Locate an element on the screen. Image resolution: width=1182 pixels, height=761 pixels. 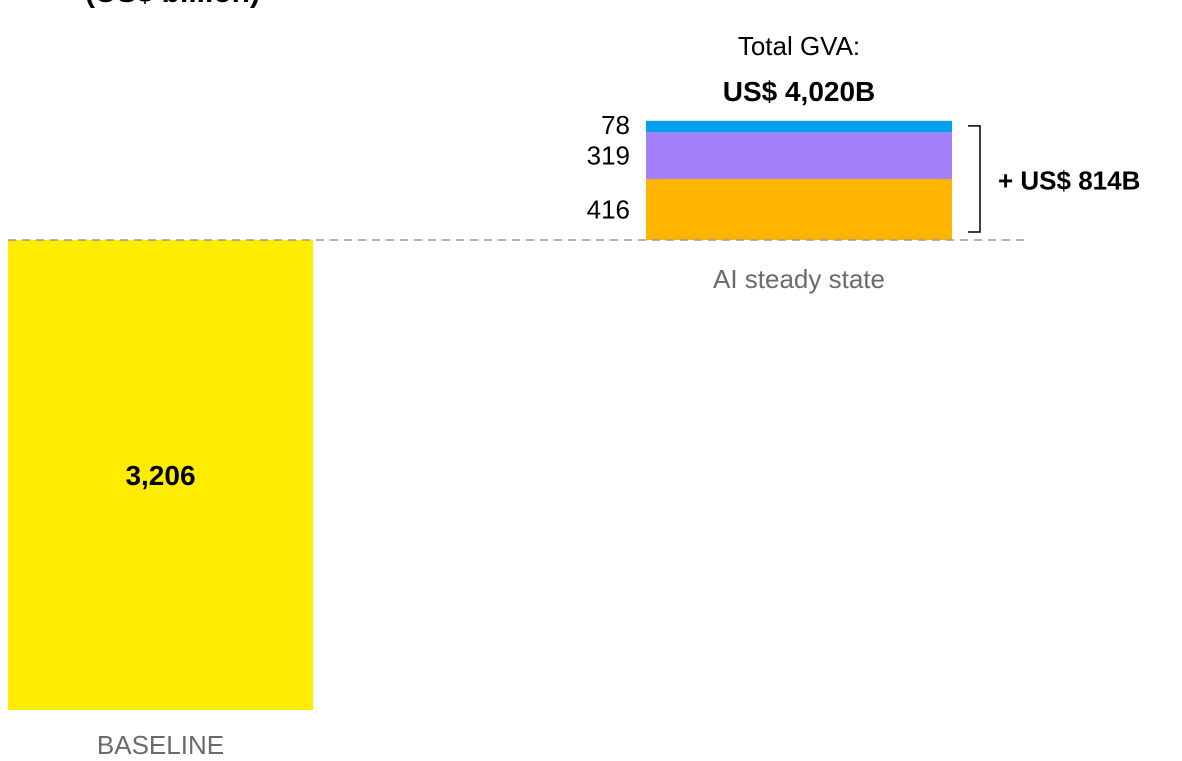
total-gva-title: Total GVA: is located at coordinates (799, 46).